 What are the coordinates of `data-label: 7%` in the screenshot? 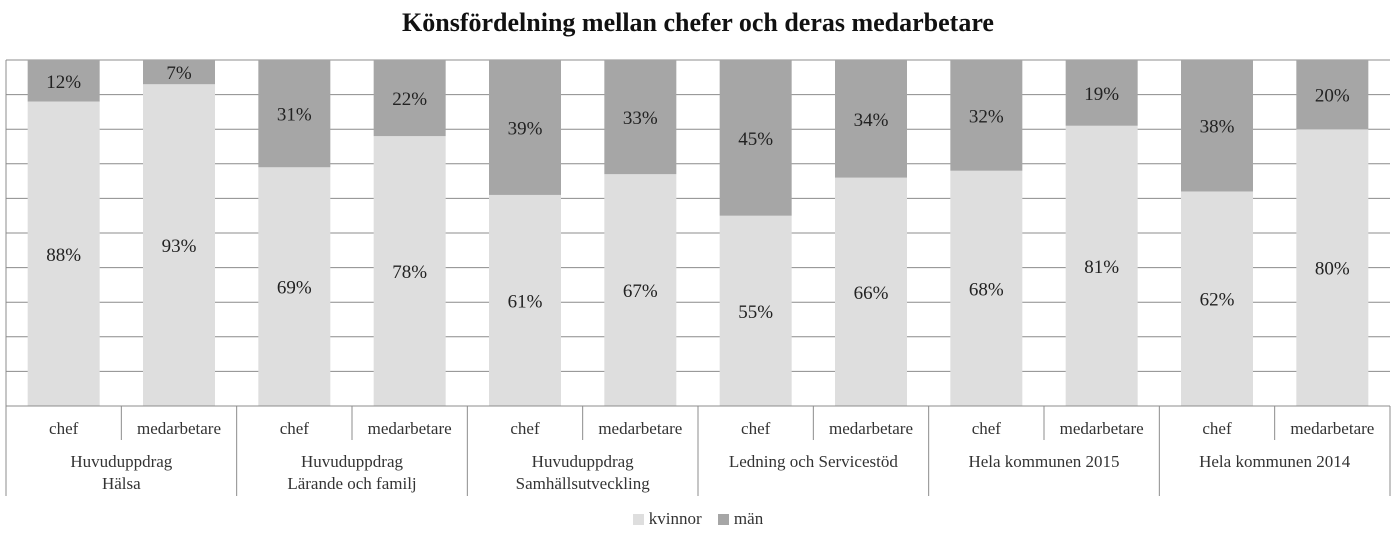 It's located at (179, 73).